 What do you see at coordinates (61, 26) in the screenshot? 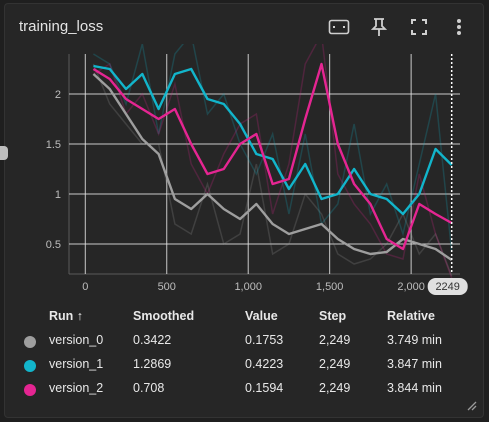
I see `card-title: training_loss` at bounding box center [61, 26].